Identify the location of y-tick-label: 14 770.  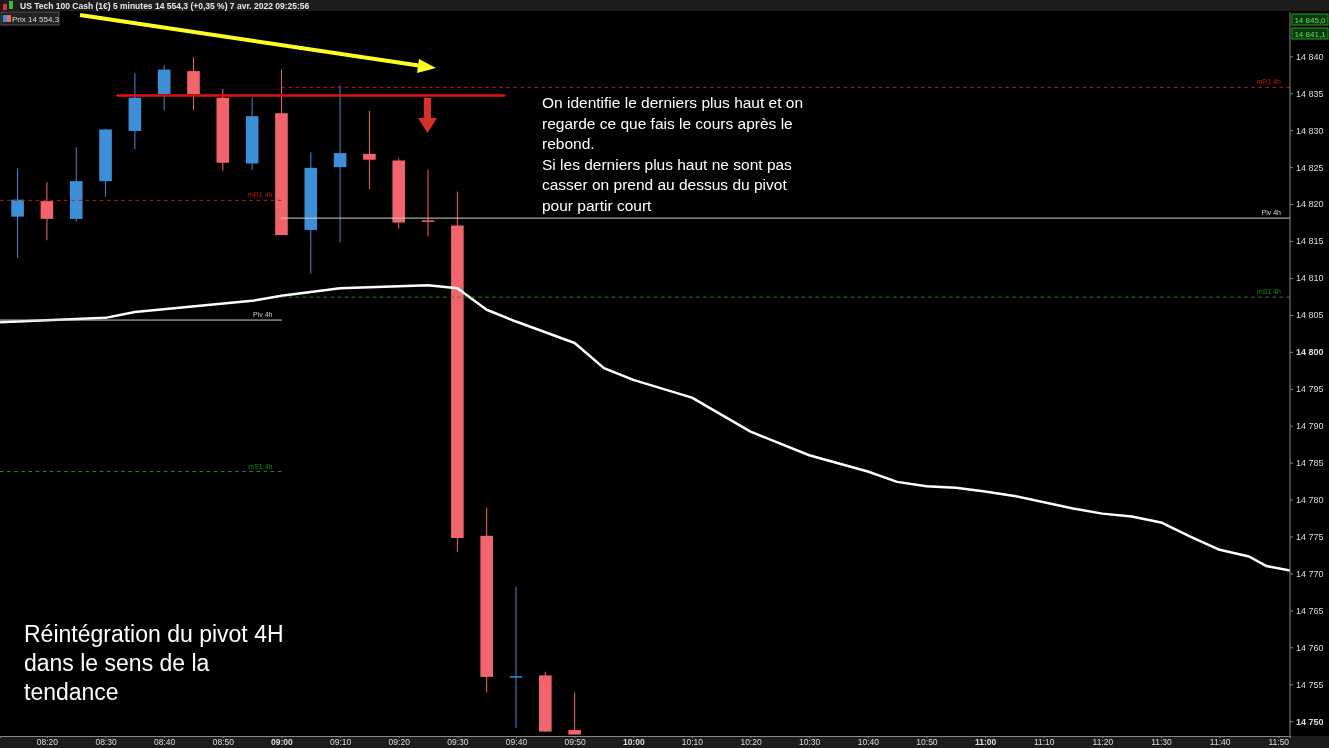
(1310, 573).